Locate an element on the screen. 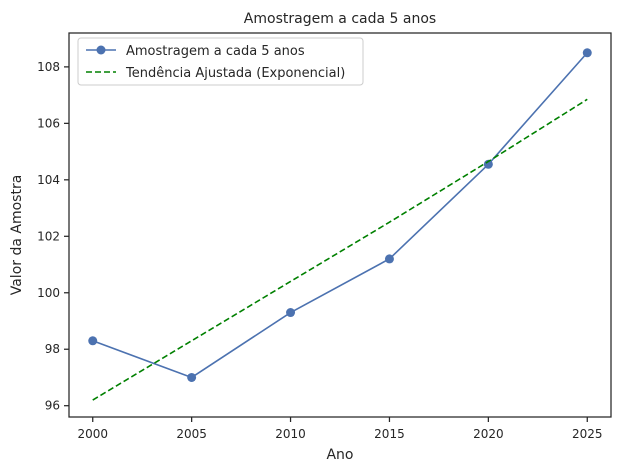 The image size is (621, 473). y-axis-title: Valor da Amostra is located at coordinates (17, 235).